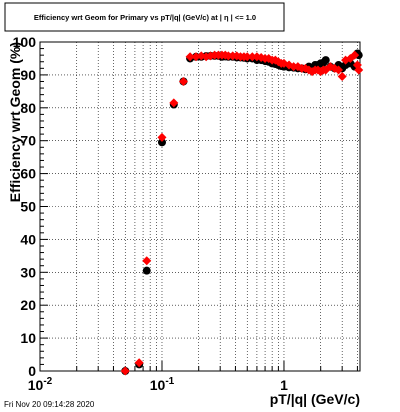 The height and width of the screenshot is (412, 400). Describe the element at coordinates (32, 371) in the screenshot. I see `y-tick-label: 0` at that location.